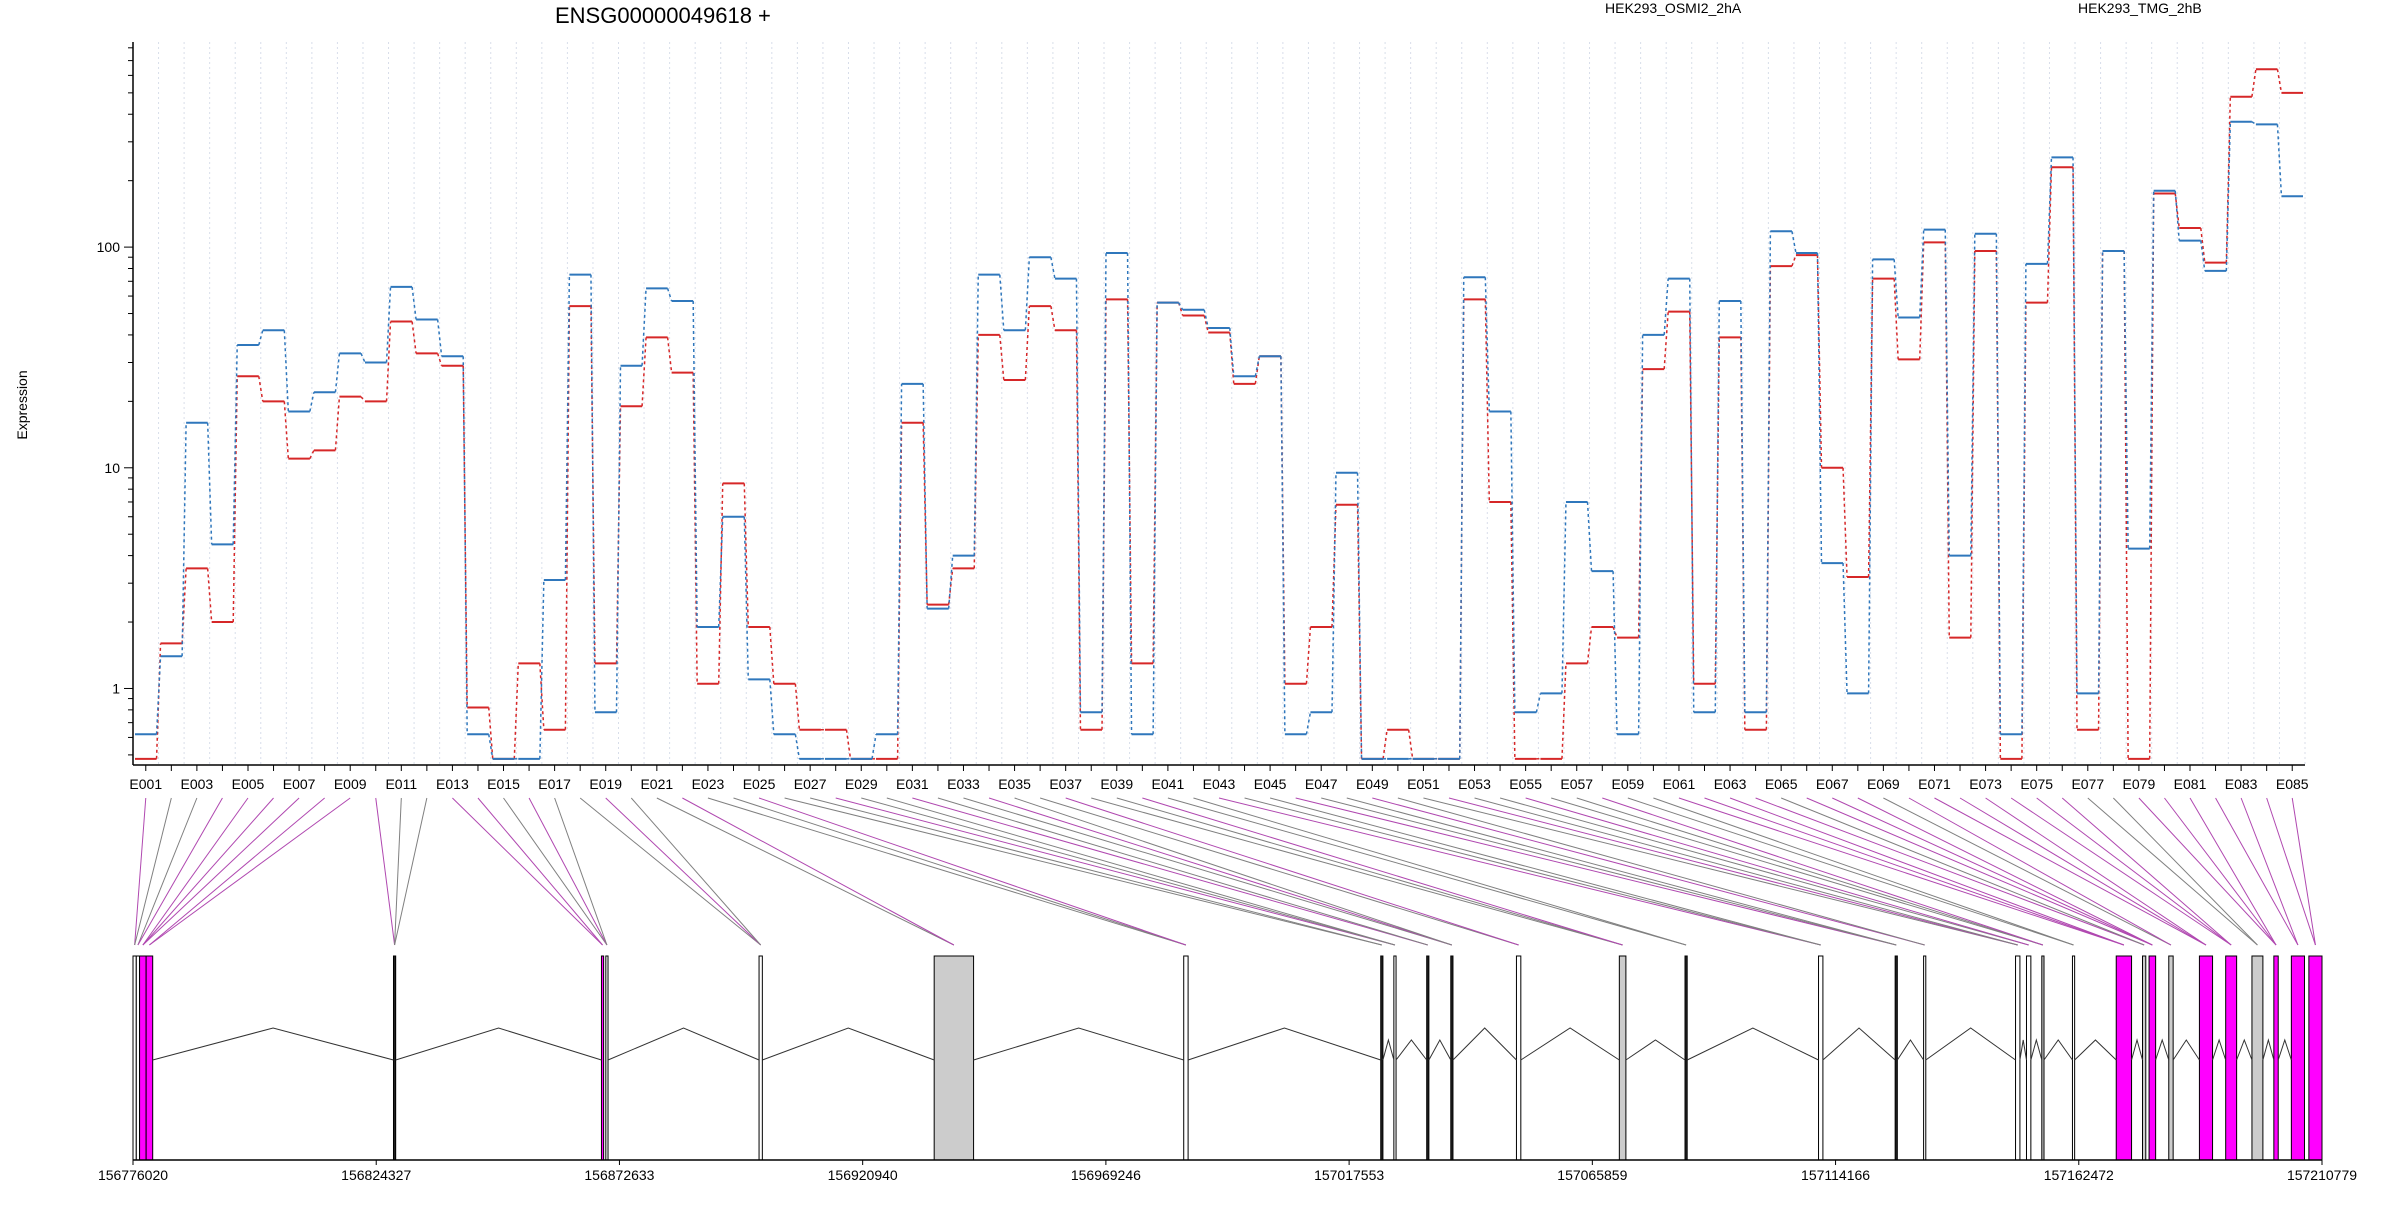  I want to click on gene-tick-label: 157162472, so click(2079, 1175).